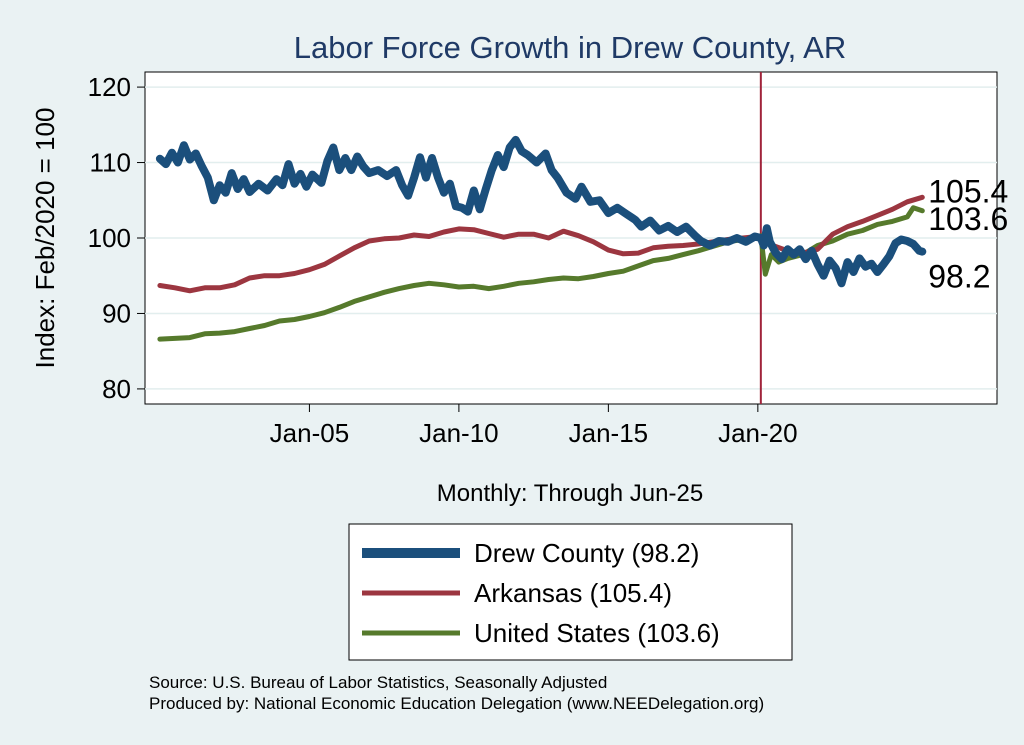  What do you see at coordinates (758, 433) in the screenshot?
I see `x-tick-label: Jan-20` at bounding box center [758, 433].